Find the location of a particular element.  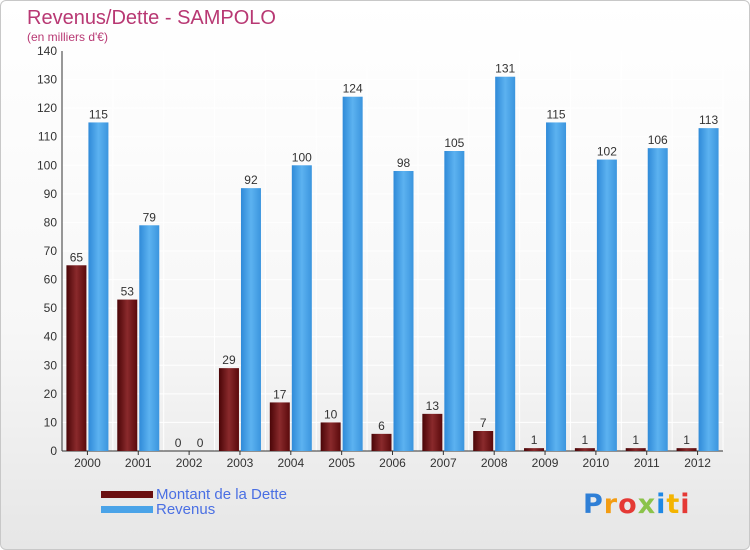

bar-revenus-2001 is located at coordinates (149, 338).